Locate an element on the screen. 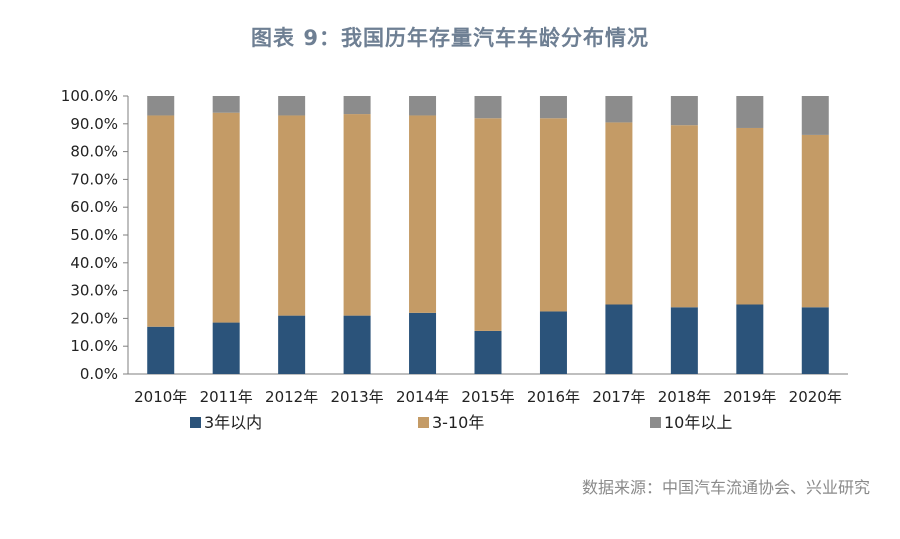  y-tick-label: 20.0% is located at coordinates (94, 318).